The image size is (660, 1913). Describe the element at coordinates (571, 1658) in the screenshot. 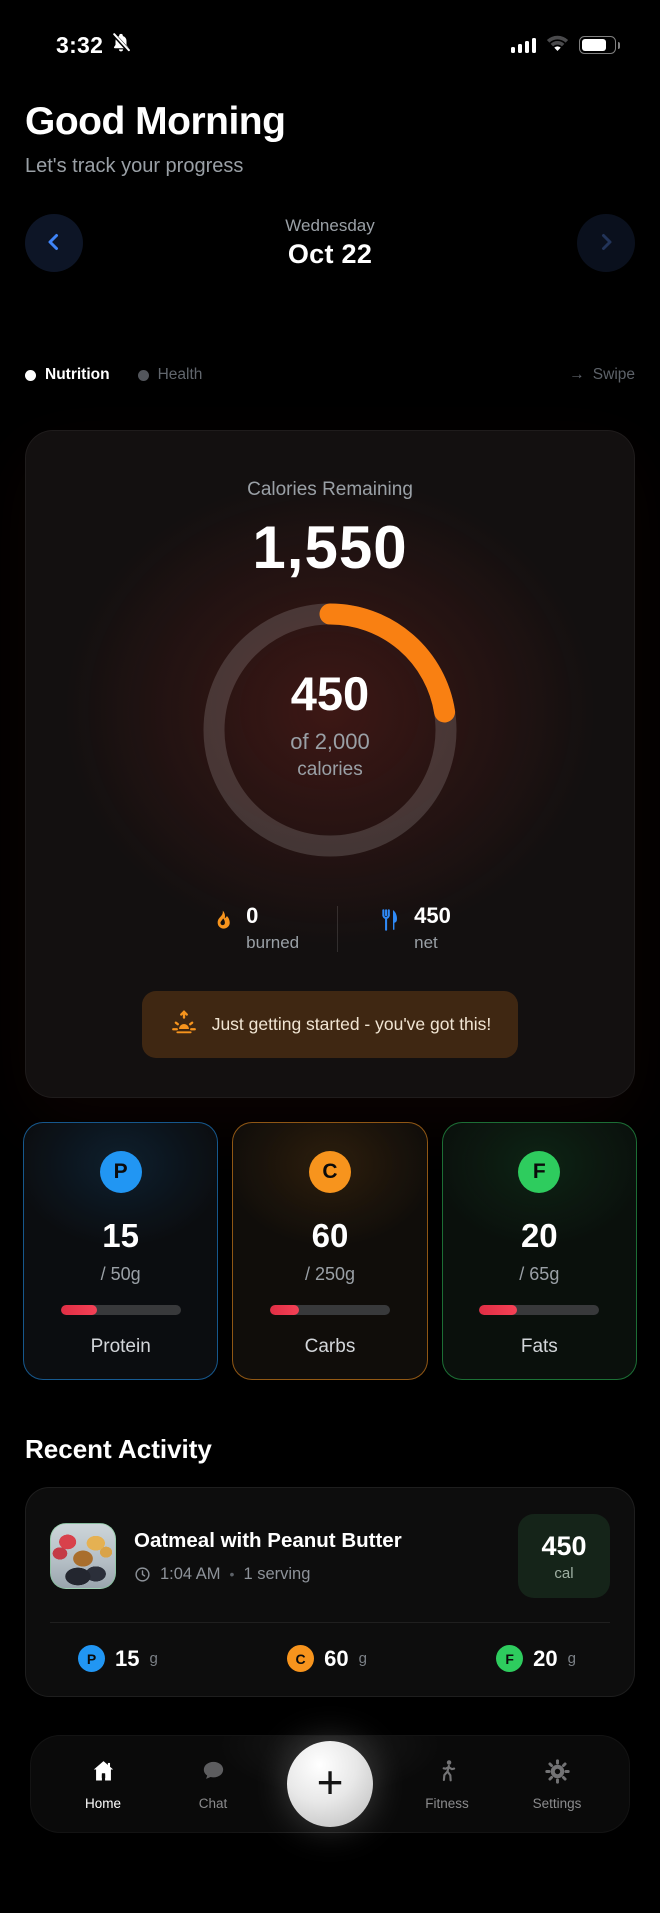

I see `activity-fats-unit: g` at that location.